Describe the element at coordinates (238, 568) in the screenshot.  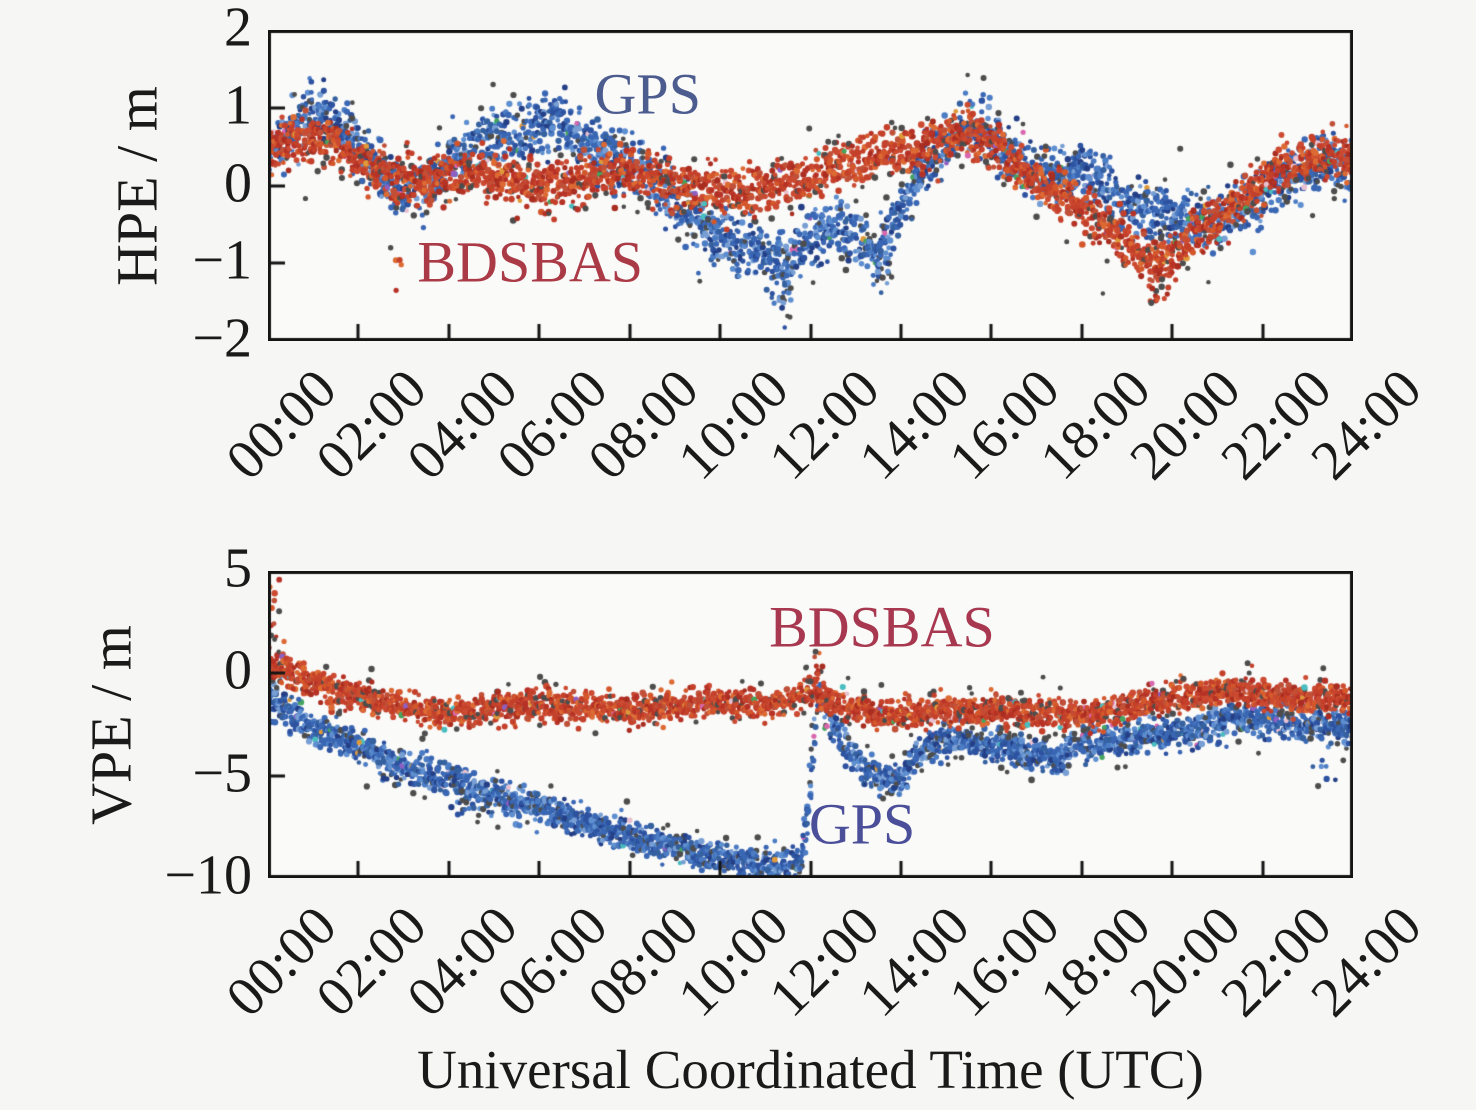
I see `vpe-y-tick-label: 5` at that location.